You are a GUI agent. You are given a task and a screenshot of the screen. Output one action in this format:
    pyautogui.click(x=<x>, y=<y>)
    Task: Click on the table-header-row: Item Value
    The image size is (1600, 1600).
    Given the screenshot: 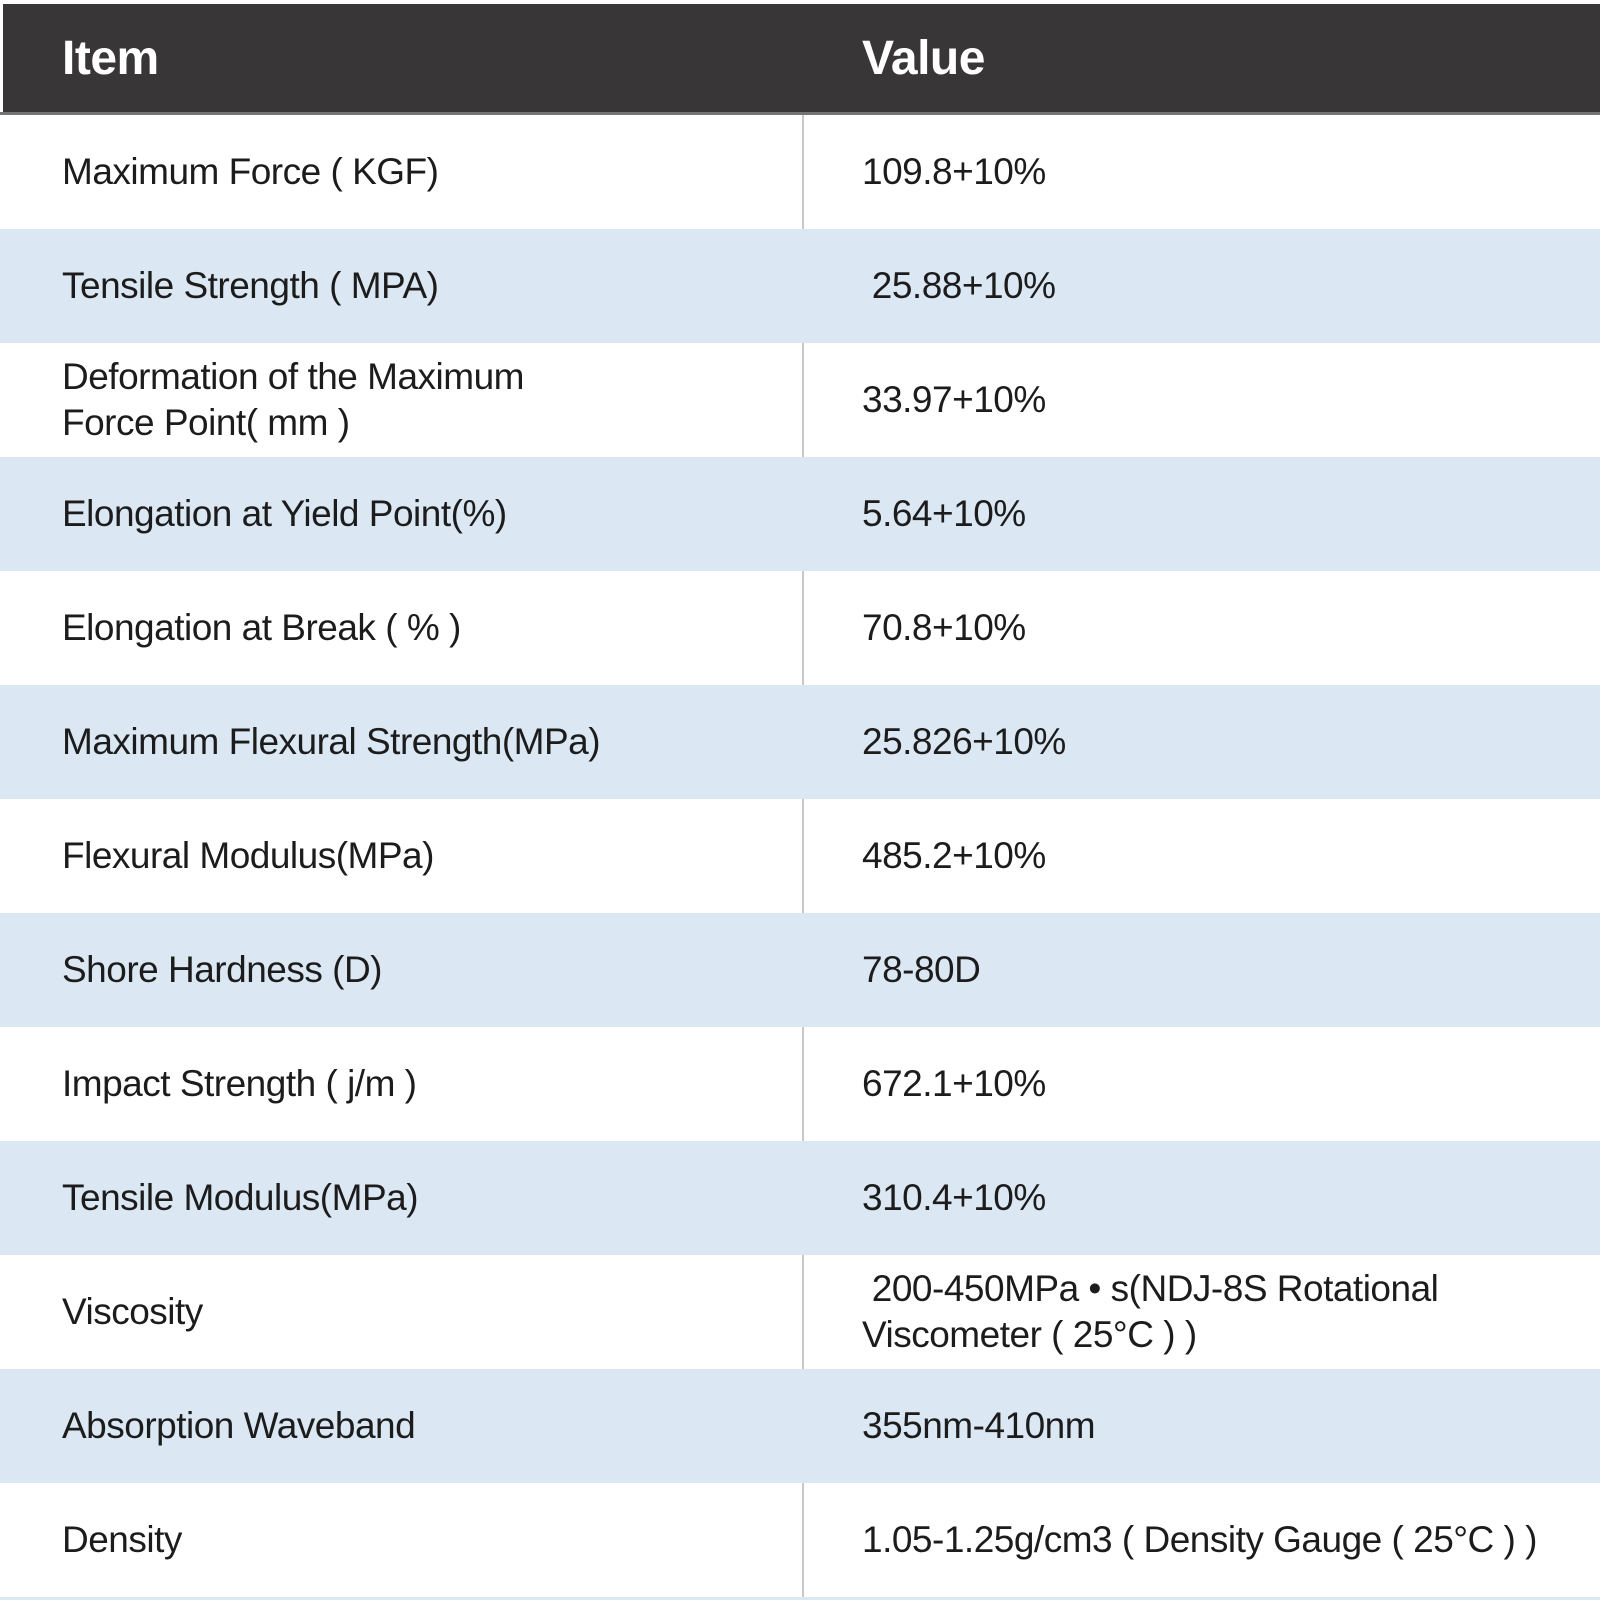 What is the action you would take?
    pyautogui.click(x=801, y=58)
    